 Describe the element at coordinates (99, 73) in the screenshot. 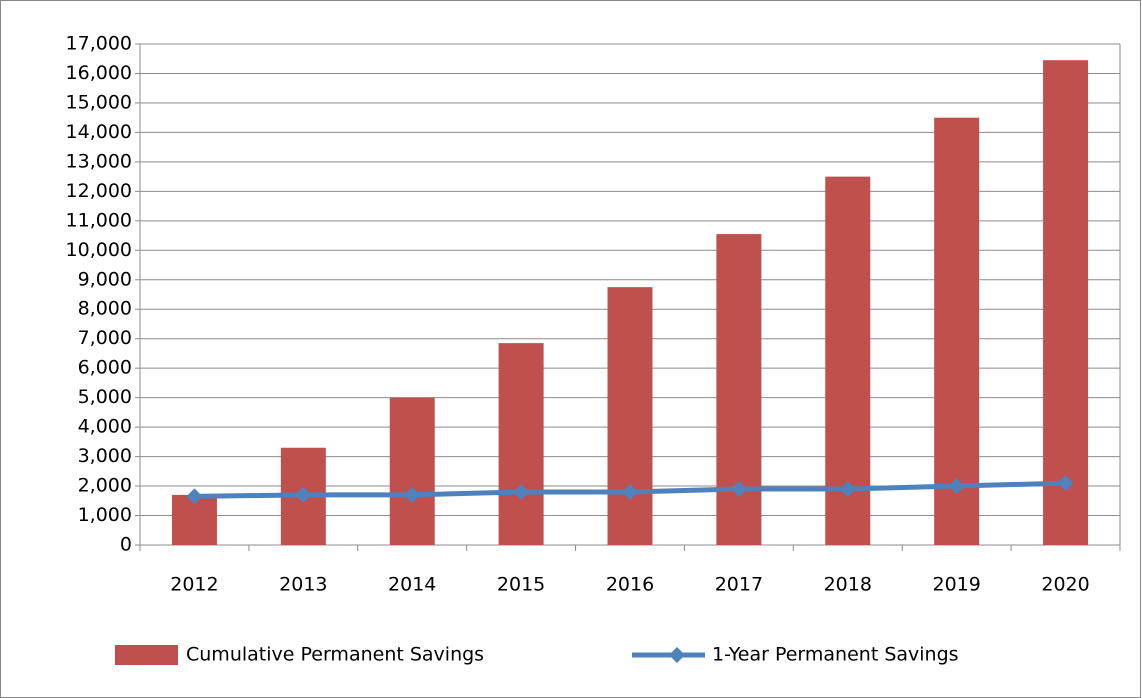

I see `y-tick-label: 16,000` at that location.